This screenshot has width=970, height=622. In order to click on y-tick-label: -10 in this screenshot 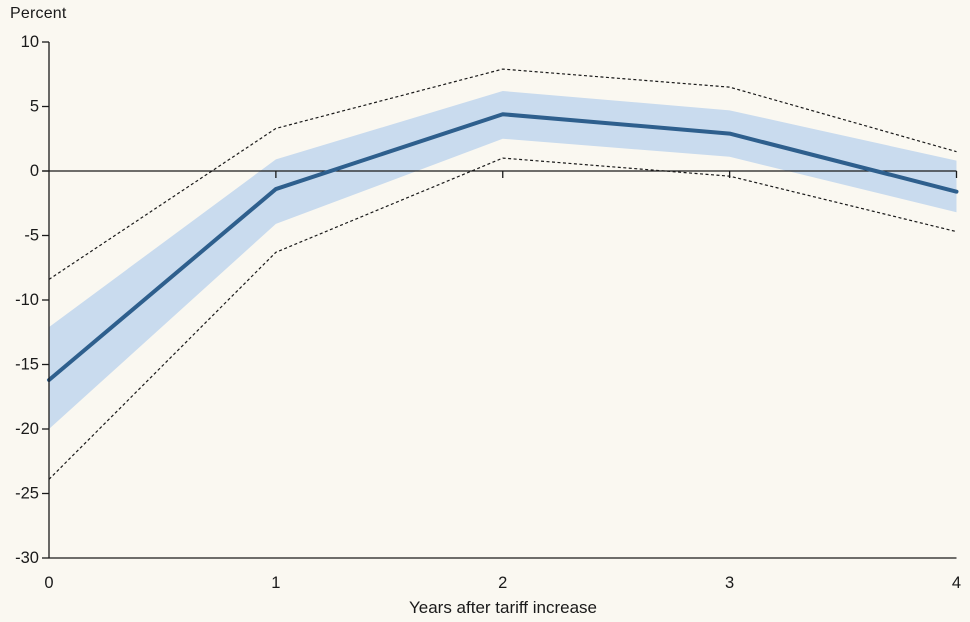, I will do `click(27, 300)`.